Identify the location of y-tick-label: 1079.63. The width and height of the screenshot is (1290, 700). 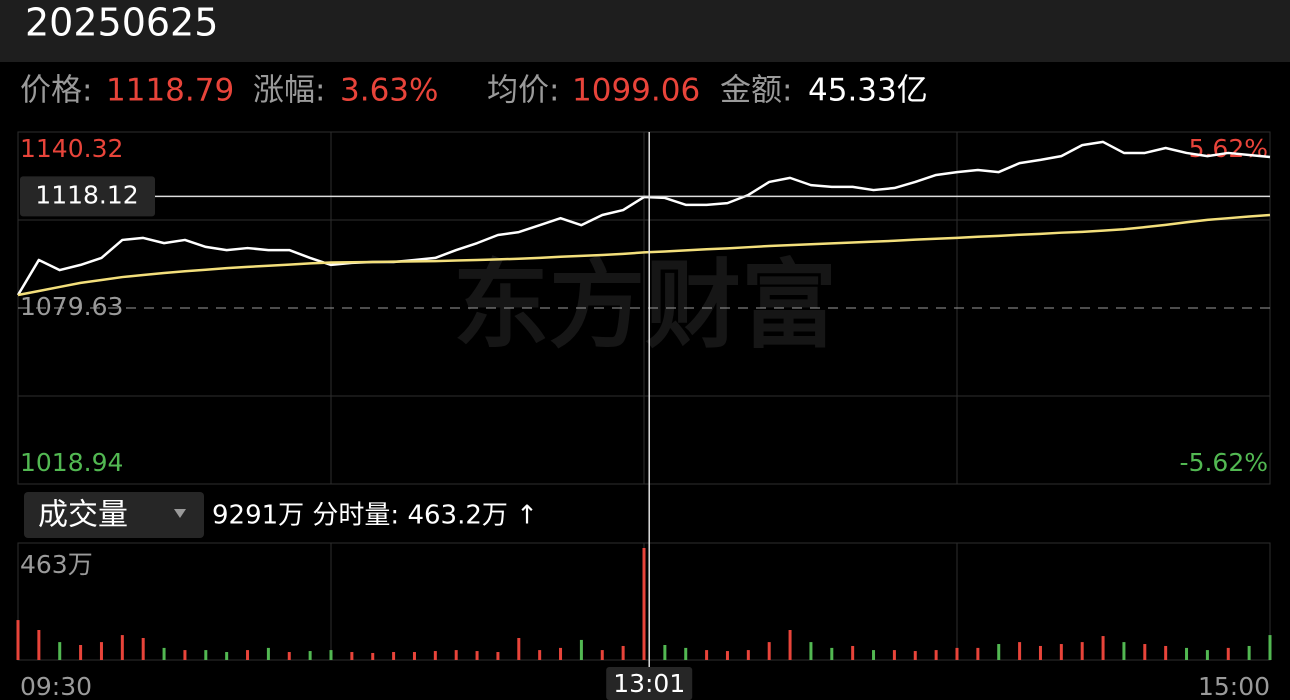
(71, 306).